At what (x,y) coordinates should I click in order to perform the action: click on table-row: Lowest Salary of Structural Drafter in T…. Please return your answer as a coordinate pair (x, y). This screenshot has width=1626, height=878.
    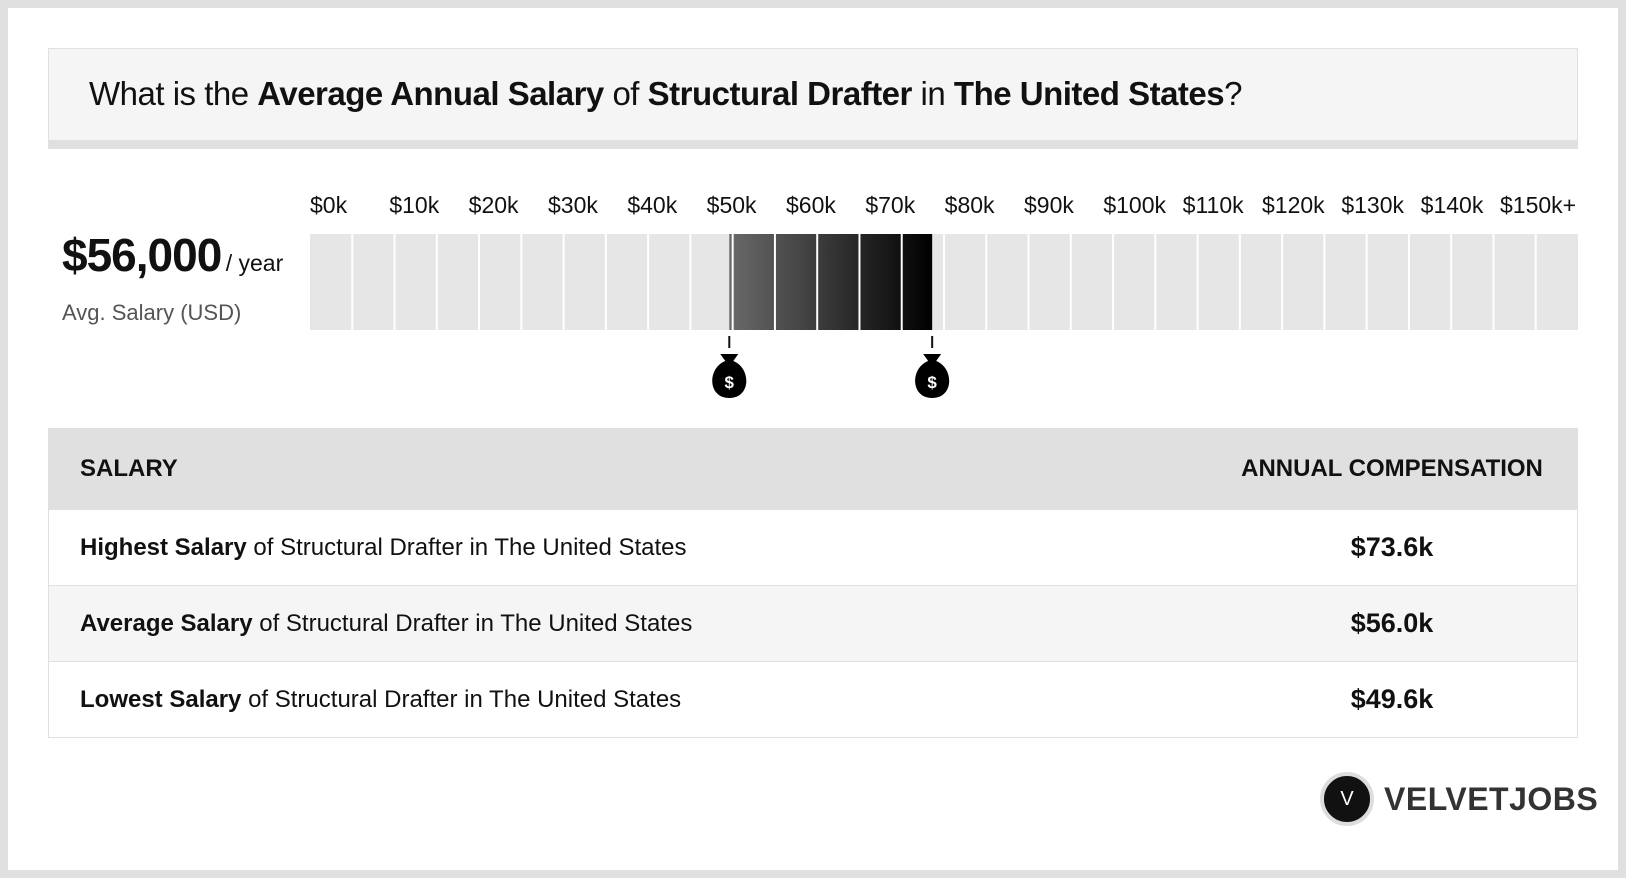
    Looking at the image, I should click on (813, 700).